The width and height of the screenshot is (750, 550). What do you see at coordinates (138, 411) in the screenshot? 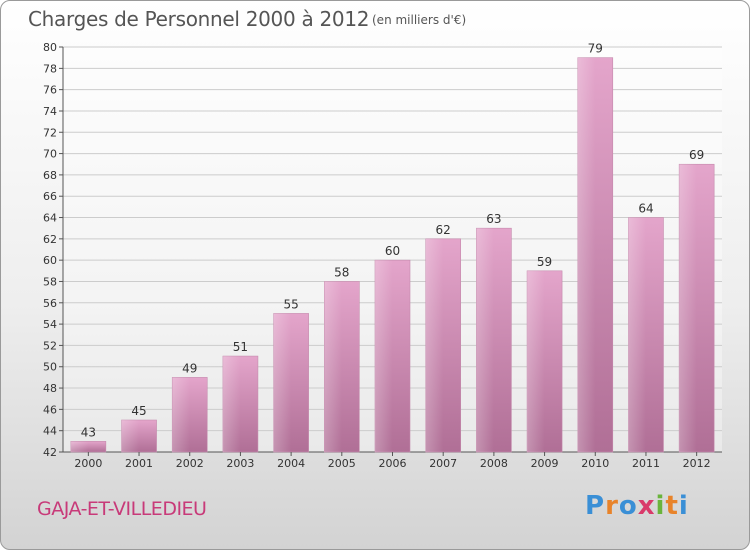
I see `data-label: 45` at bounding box center [138, 411].